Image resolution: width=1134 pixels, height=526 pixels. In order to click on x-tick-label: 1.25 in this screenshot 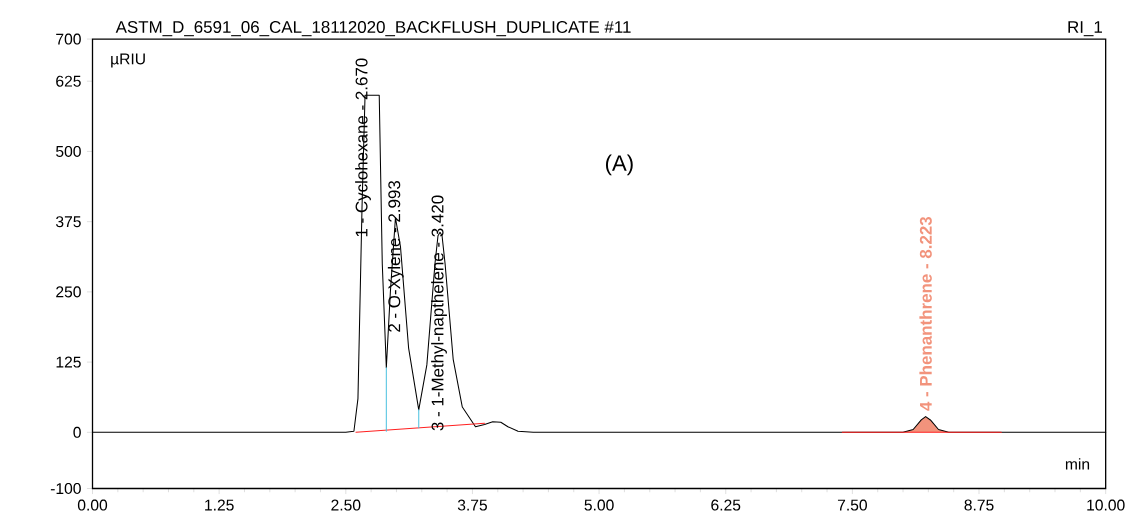, I will do `click(219, 505)`.